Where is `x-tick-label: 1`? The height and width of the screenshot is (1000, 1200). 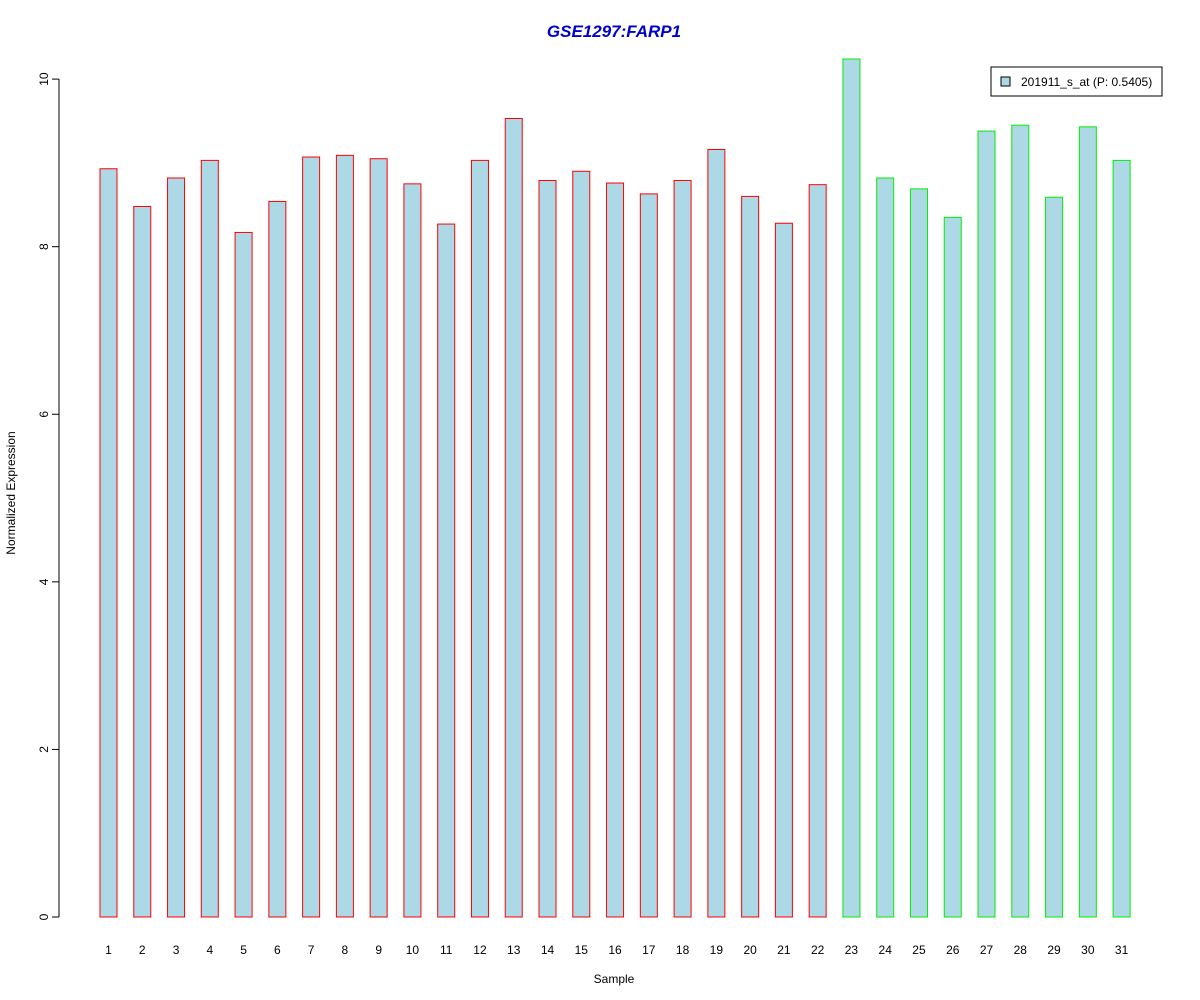
x-tick-label: 1 is located at coordinates (108, 950).